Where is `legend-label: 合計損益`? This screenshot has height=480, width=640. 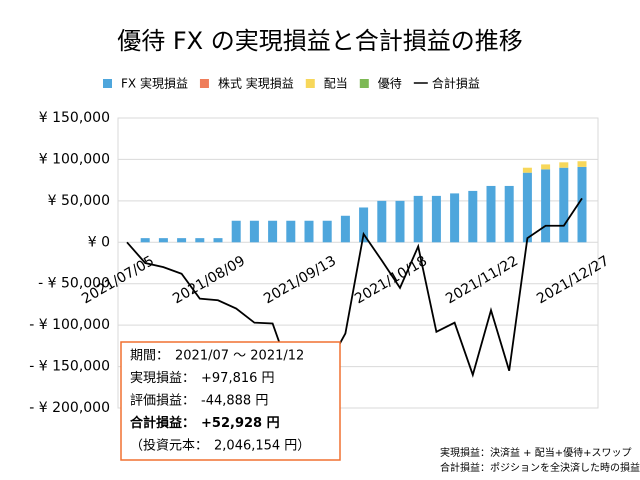
legend-label: 合計損益 is located at coordinates (456, 83).